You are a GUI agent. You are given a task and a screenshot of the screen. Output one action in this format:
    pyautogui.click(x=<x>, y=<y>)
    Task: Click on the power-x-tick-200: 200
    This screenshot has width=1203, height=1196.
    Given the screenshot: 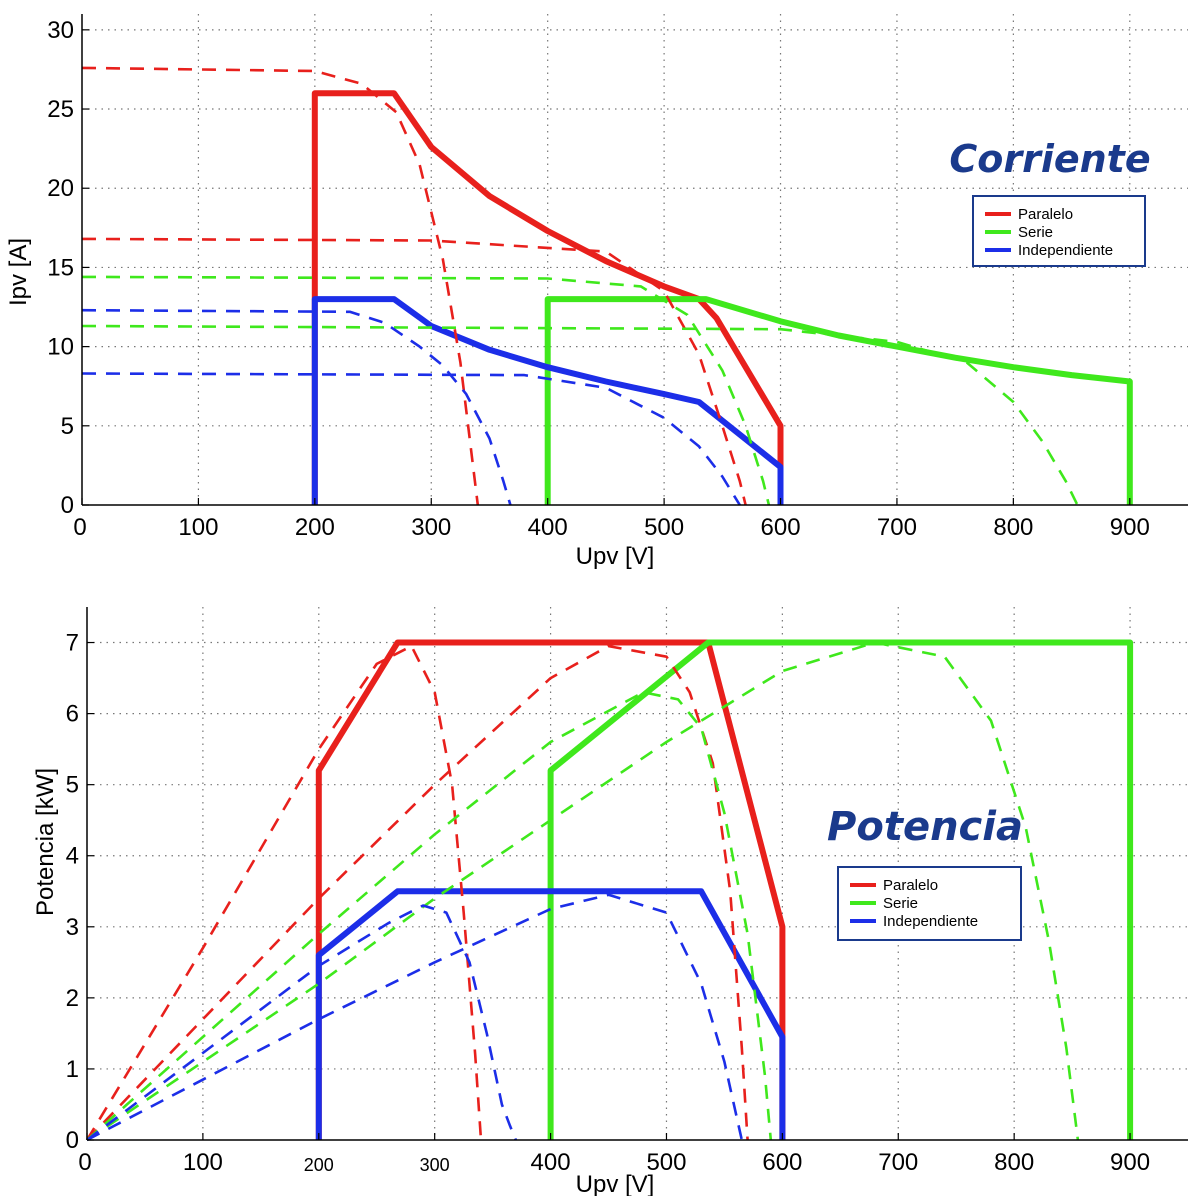 What is the action you would take?
    pyautogui.click(x=319, y=1165)
    